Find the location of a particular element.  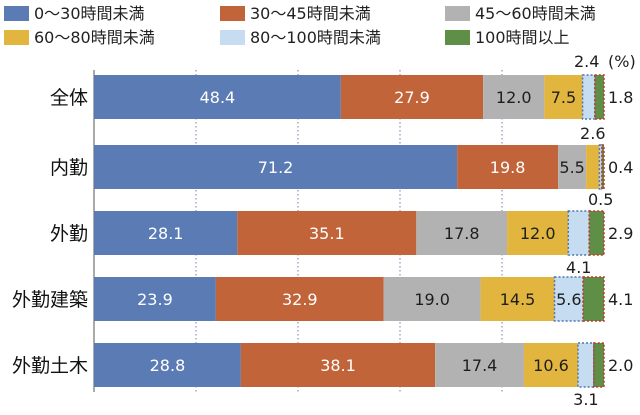

data-label: 17.4 is located at coordinates (480, 365).